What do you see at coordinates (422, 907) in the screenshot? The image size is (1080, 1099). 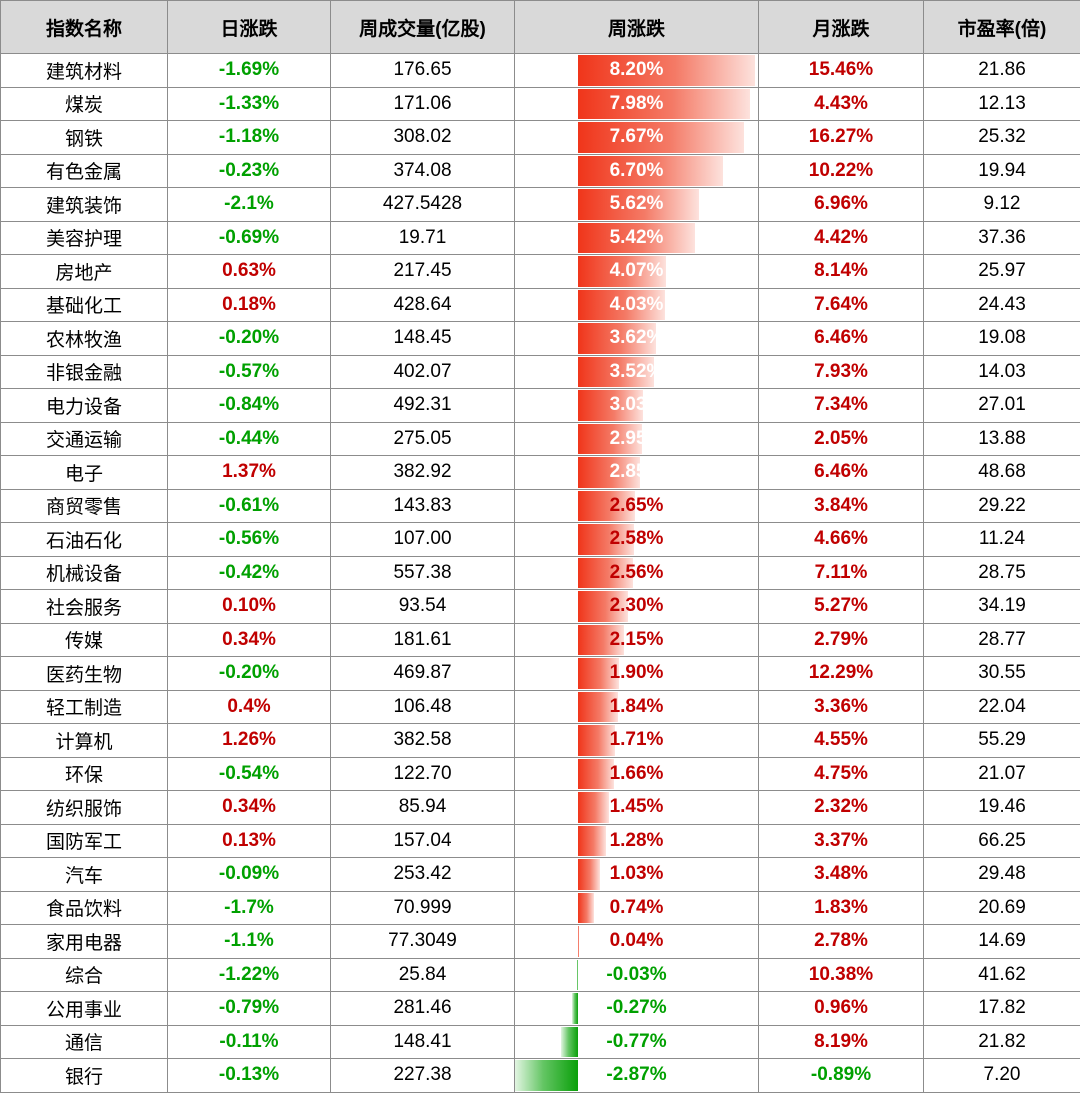 I see `weekly-volume-cell: 70.999` at bounding box center [422, 907].